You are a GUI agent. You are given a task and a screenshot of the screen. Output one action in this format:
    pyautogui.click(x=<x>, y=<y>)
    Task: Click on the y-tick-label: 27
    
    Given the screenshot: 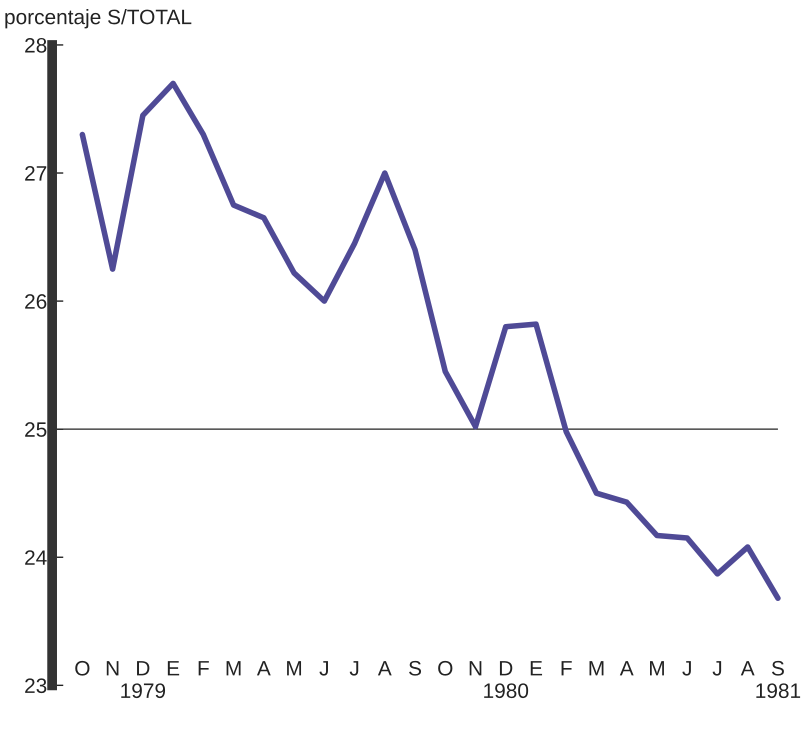 What is the action you would take?
    pyautogui.click(x=35, y=173)
    